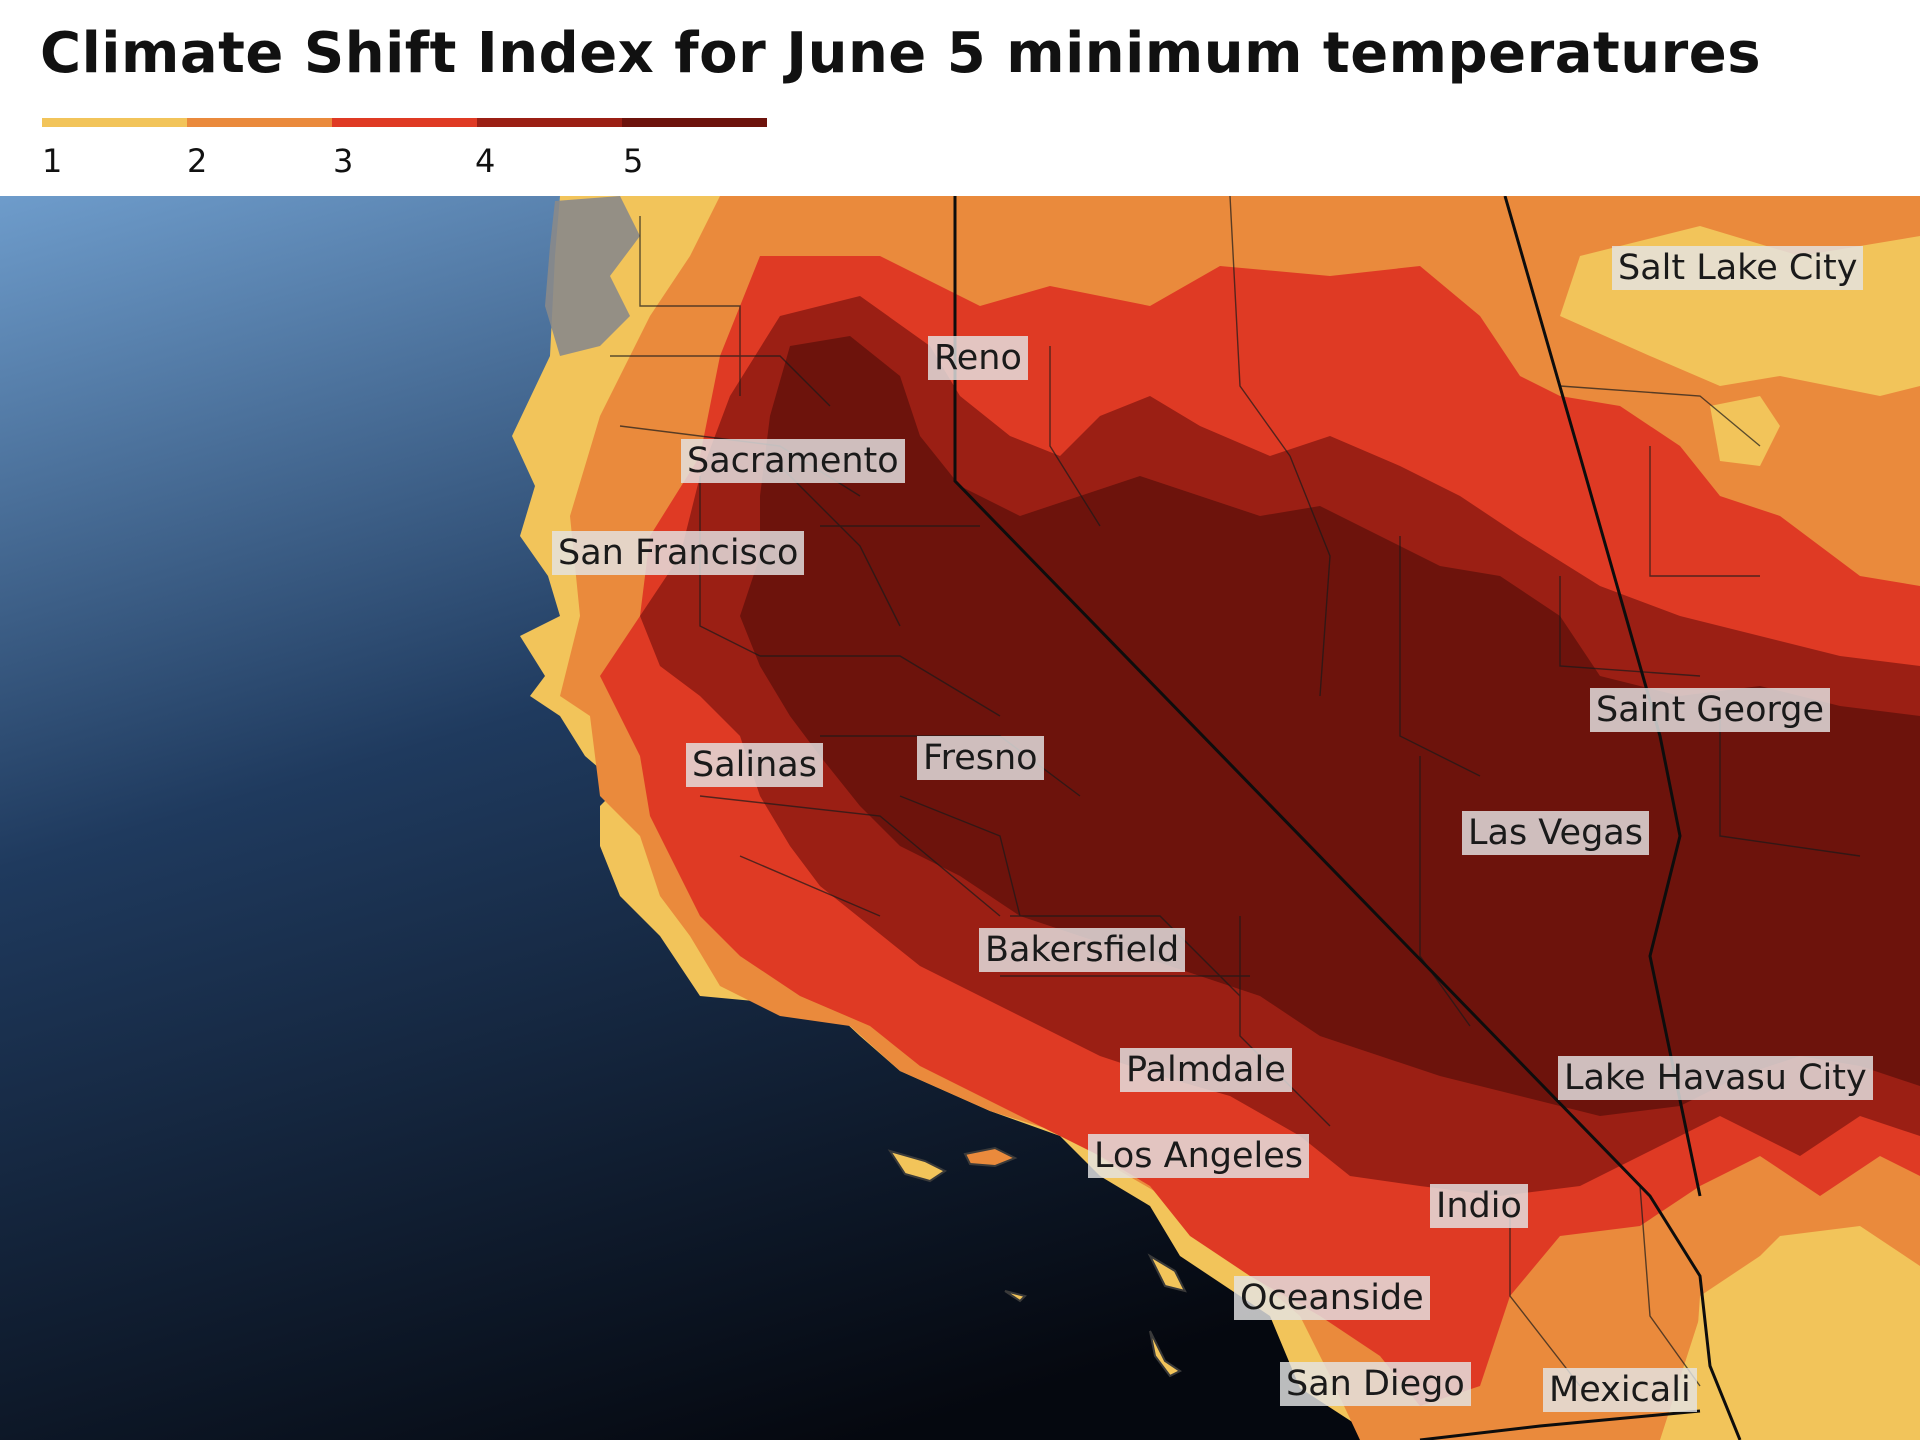  Describe the element at coordinates (1479, 1206) in the screenshot. I see `city-label-indio: Indio` at that location.